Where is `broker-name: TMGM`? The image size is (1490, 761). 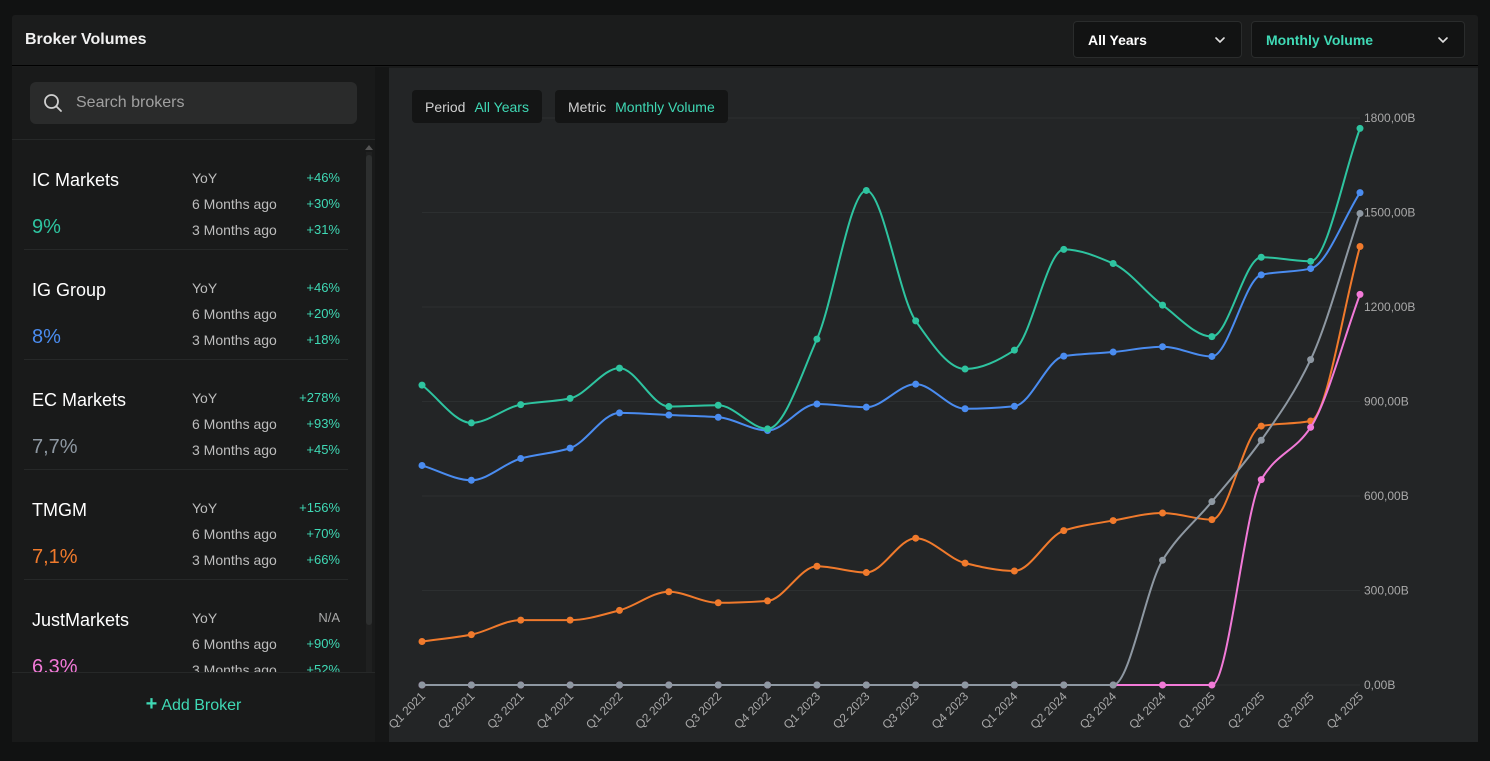 broker-name: TMGM is located at coordinates (59, 510).